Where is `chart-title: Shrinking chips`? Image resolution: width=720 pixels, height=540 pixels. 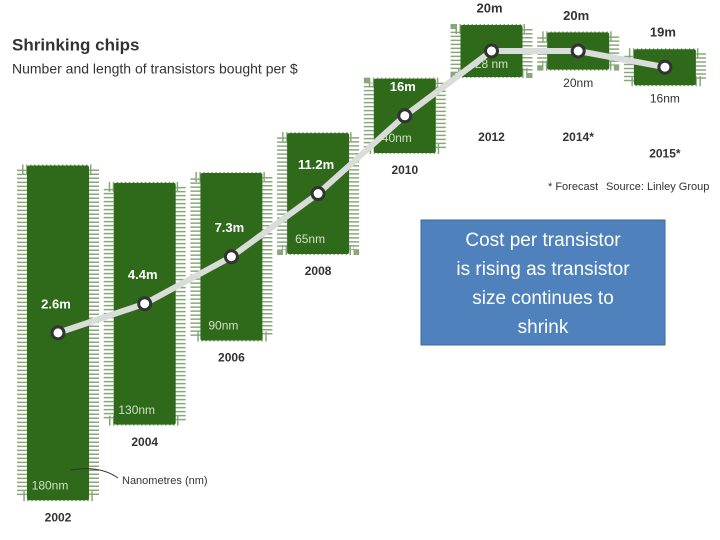
chart-title: Shrinking chips is located at coordinates (76, 44).